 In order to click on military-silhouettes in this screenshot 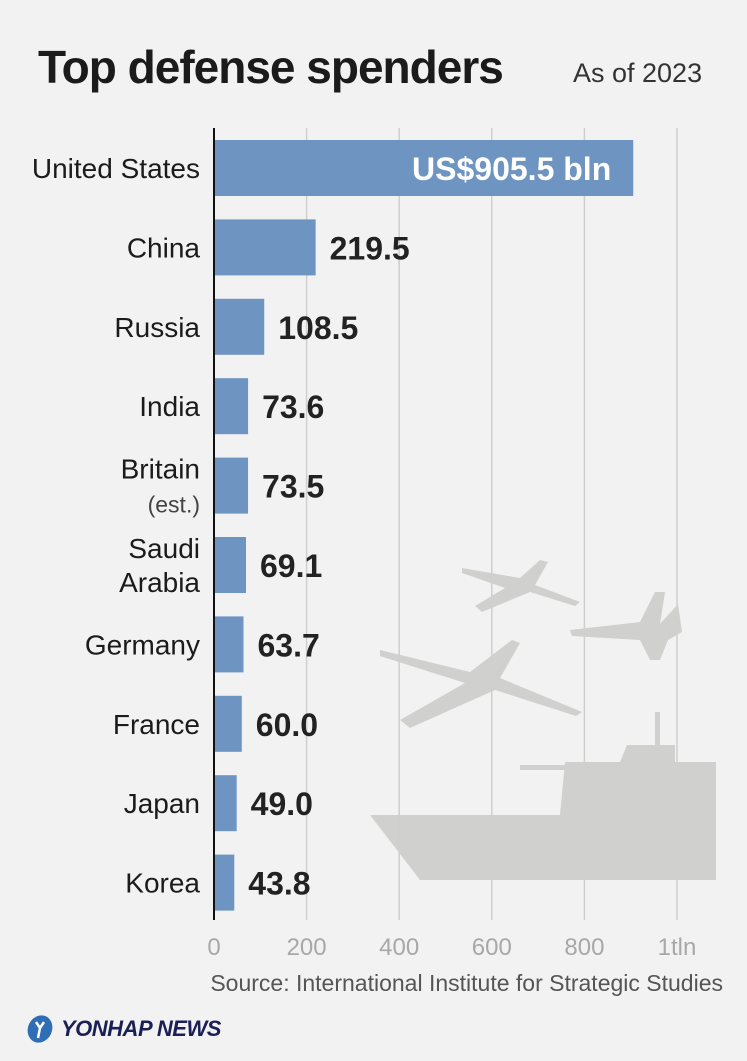, I will do `click(543, 720)`.